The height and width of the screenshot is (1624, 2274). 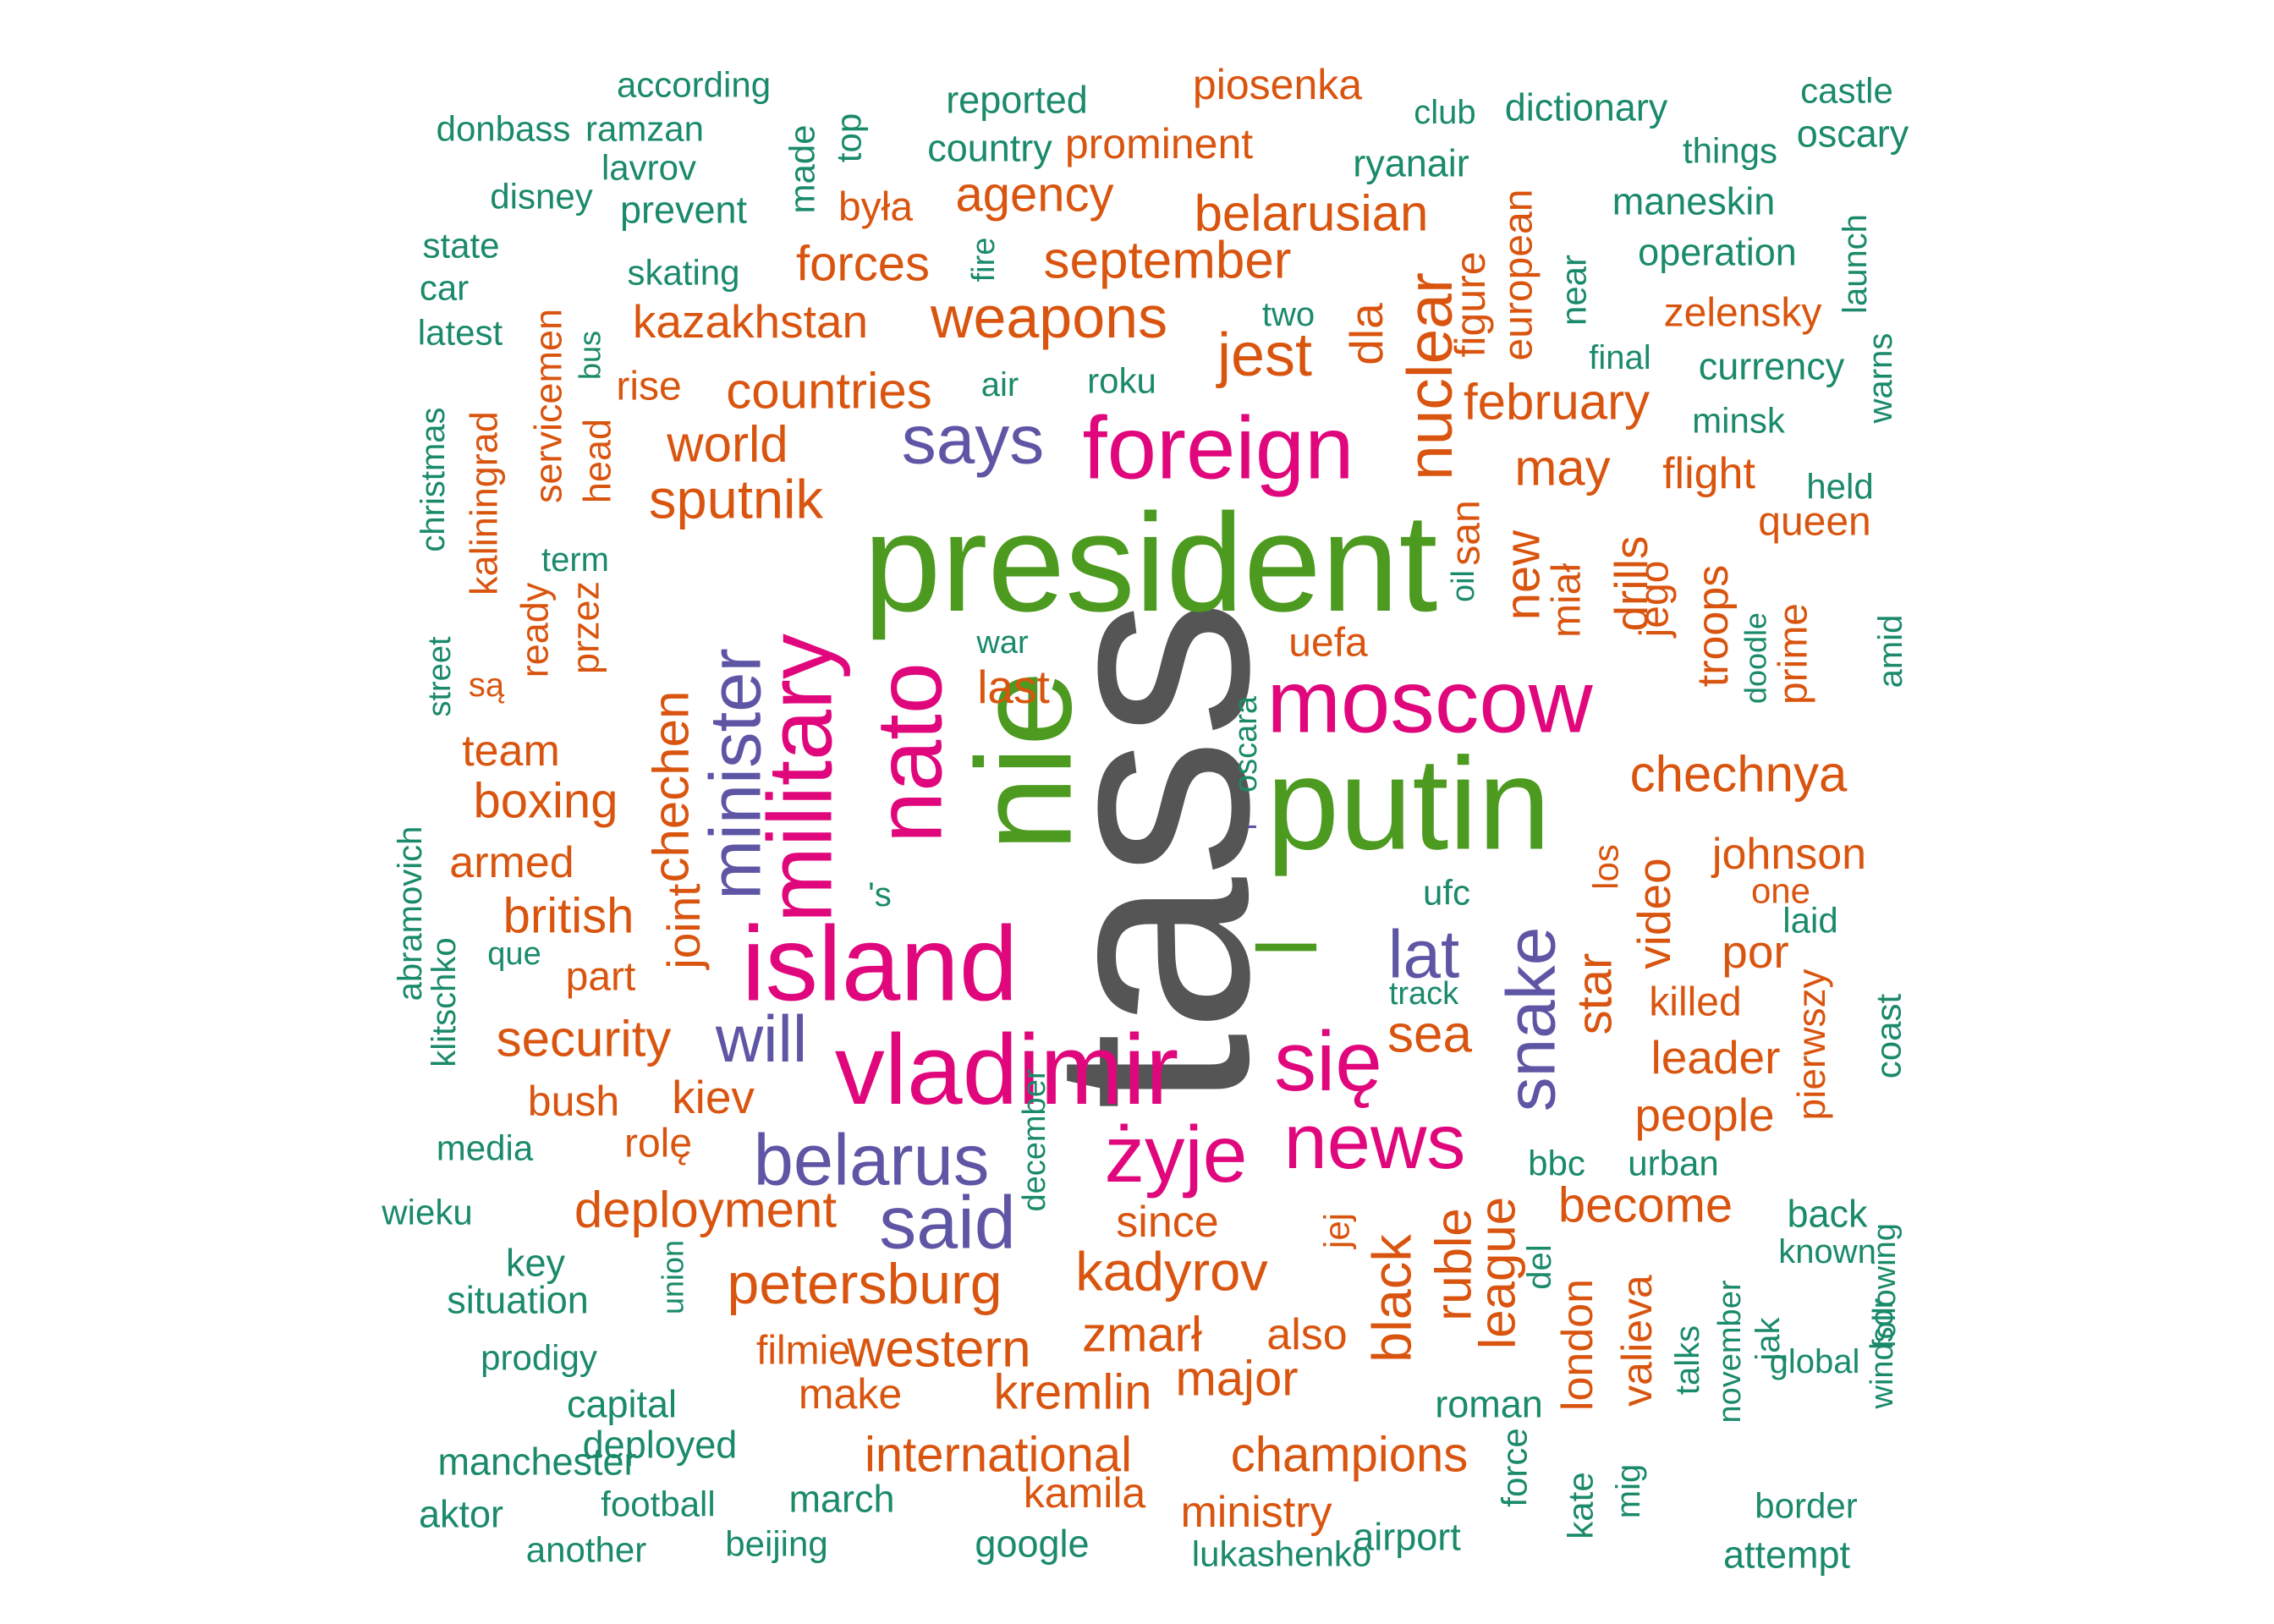 What do you see at coordinates (1286, 937) in the screenshot?
I see `word-–: –` at bounding box center [1286, 937].